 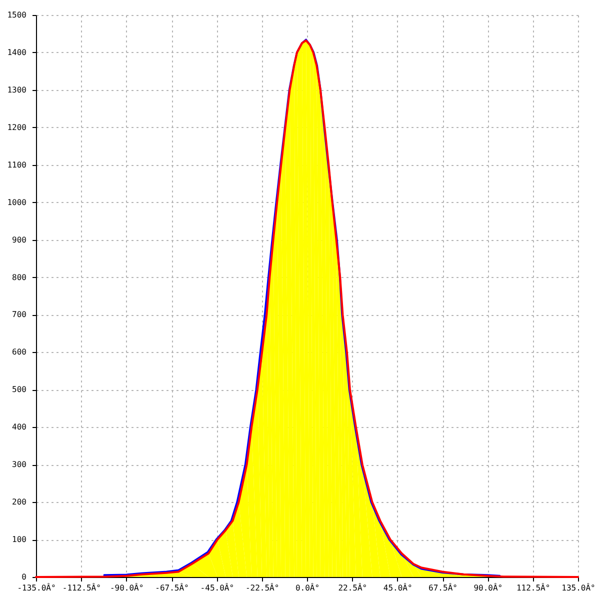 I want to click on x-tick-label: 22.5Â°, so click(x=353, y=587).